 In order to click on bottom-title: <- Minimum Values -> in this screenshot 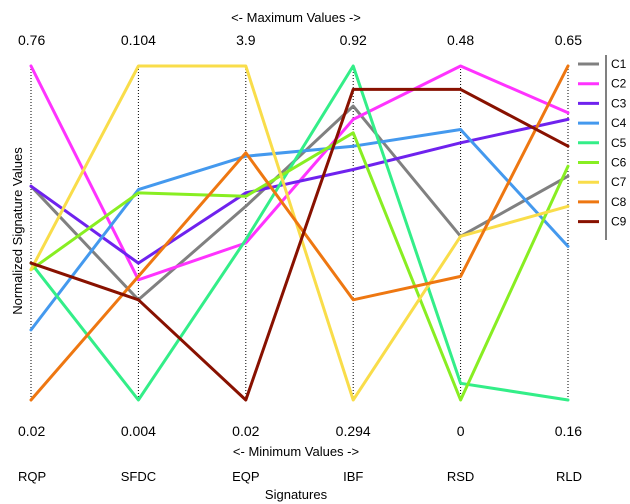, I will do `click(296, 451)`.